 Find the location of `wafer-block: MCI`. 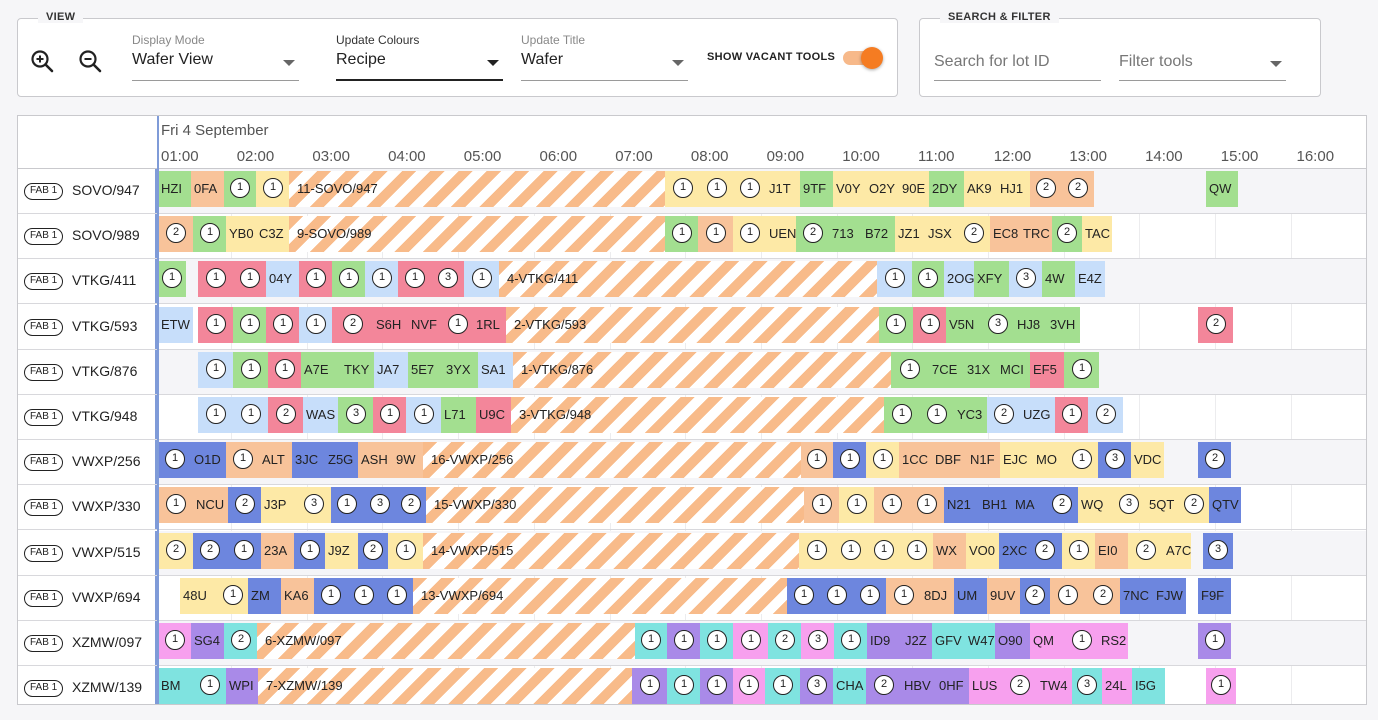

wafer-block: MCI is located at coordinates (1013, 369).